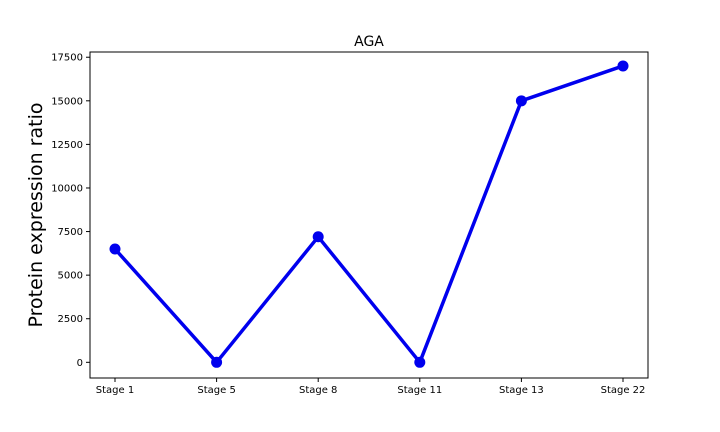  I want to click on y-tick-label: 7500, so click(70, 232).